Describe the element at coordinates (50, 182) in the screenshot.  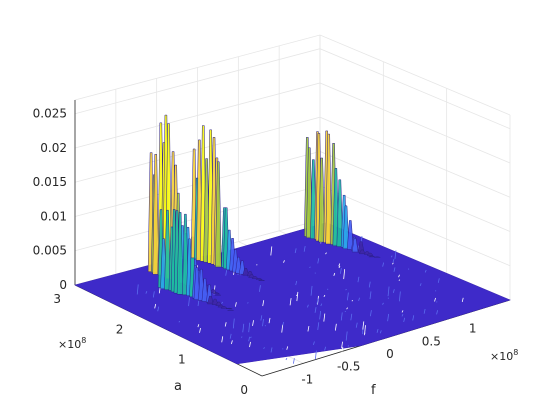
I see `z-tick-label: 0.015` at that location.